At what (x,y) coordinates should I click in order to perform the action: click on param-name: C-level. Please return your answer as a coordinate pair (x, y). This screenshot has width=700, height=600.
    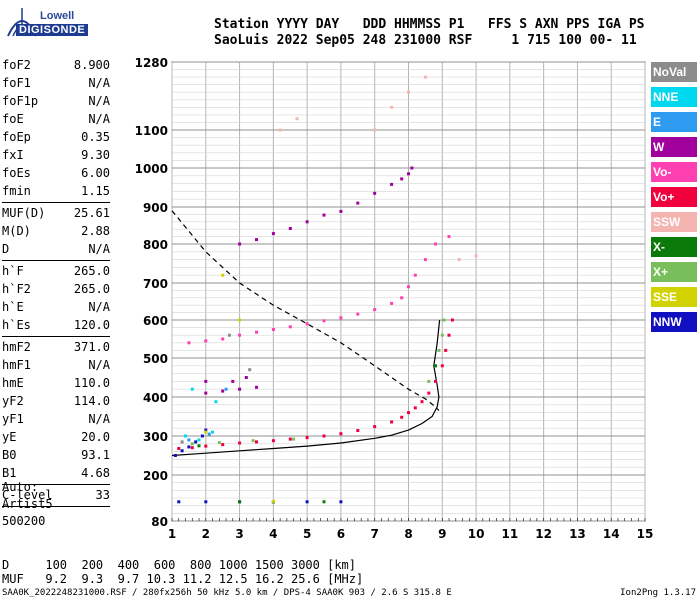
    Looking at the image, I should click on (27, 495).